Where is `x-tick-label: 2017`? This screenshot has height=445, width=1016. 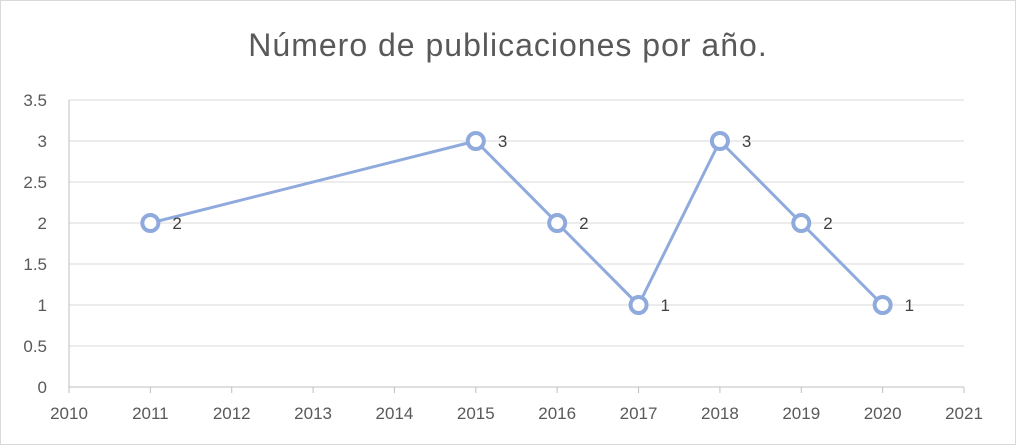
x-tick-label: 2017 is located at coordinates (639, 413).